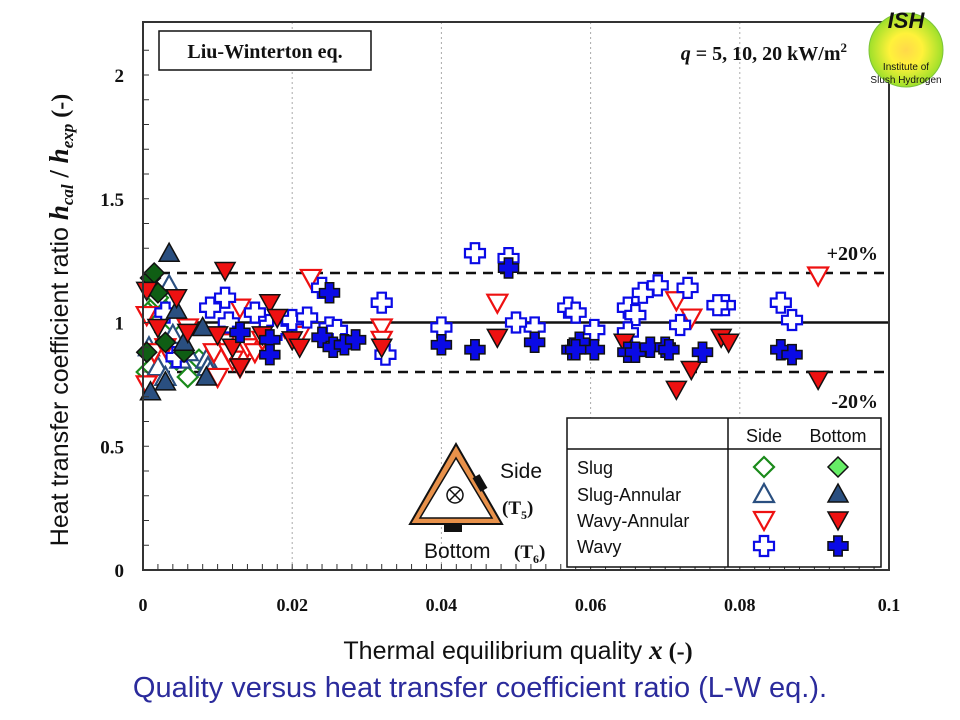  I want to click on y-tick-label: 2, so click(120, 76).